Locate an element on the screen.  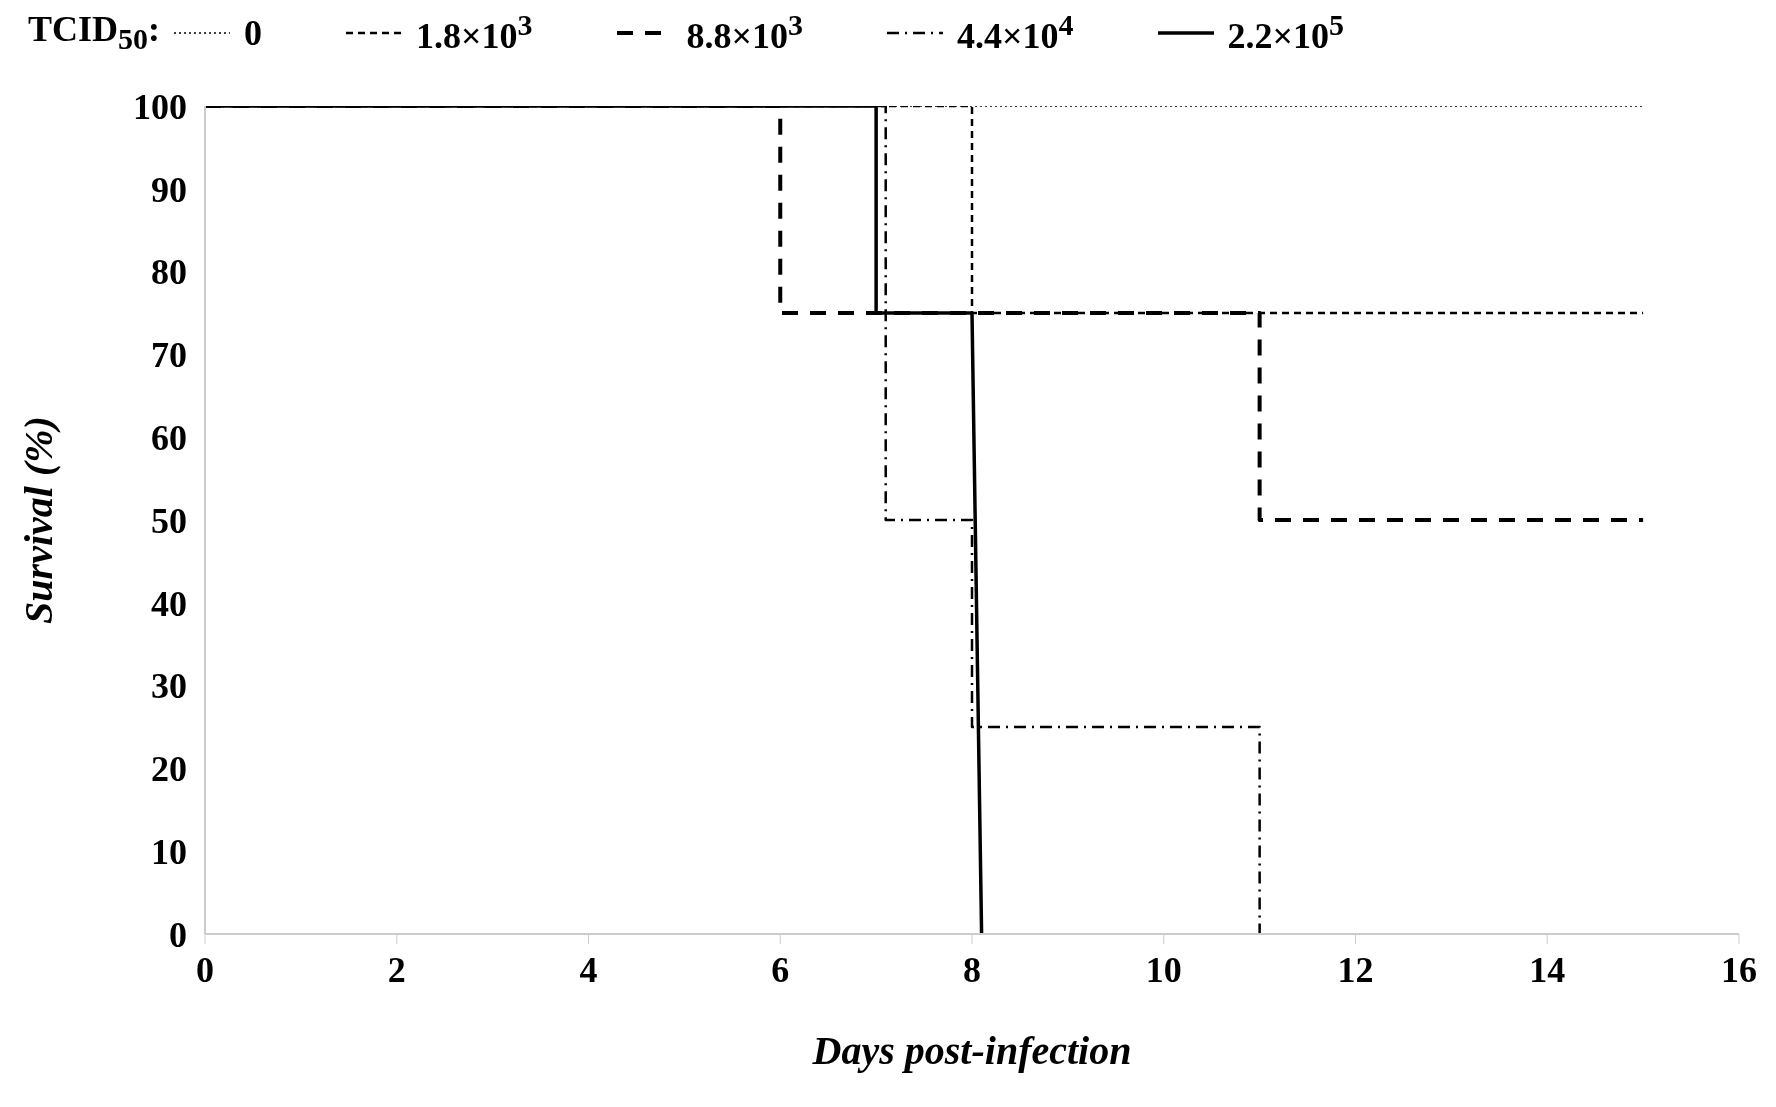
x-tick-label: 12 is located at coordinates (1355, 969).